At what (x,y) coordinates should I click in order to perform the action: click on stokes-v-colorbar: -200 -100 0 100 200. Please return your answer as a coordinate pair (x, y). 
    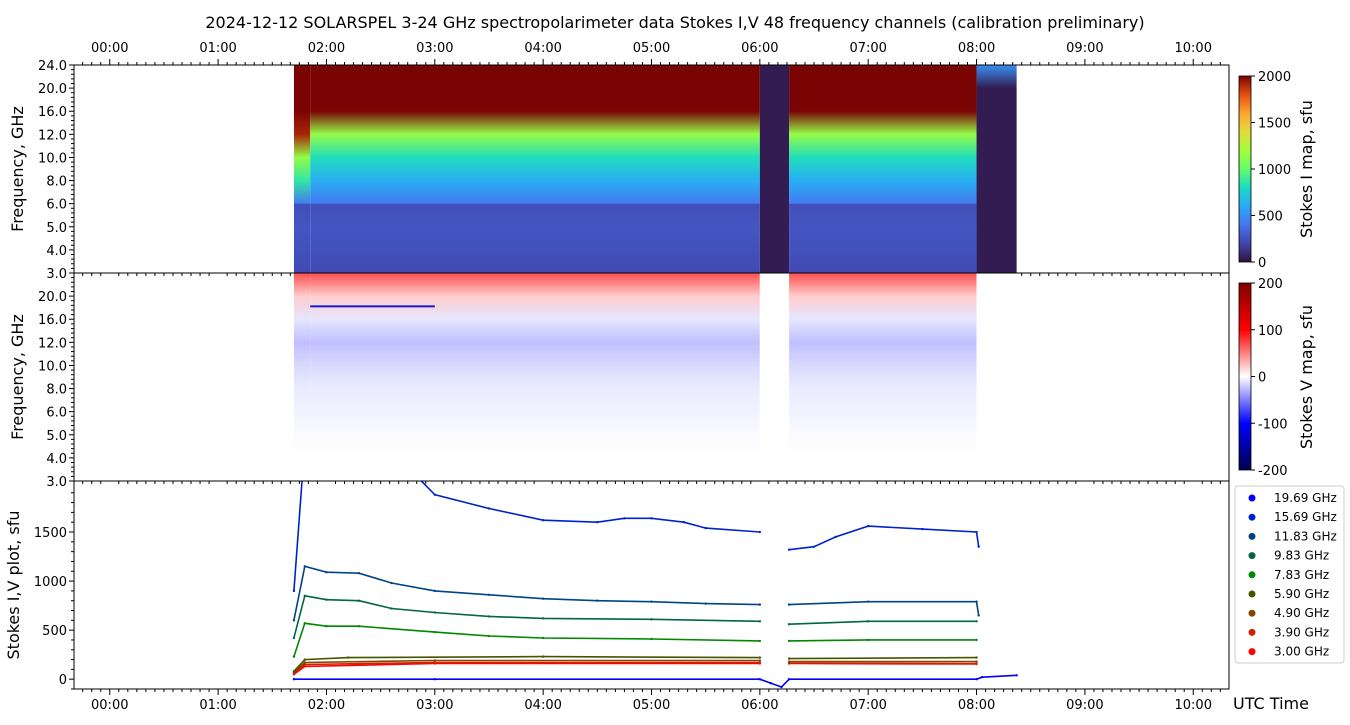
    Looking at the image, I should click on (1263, 378).